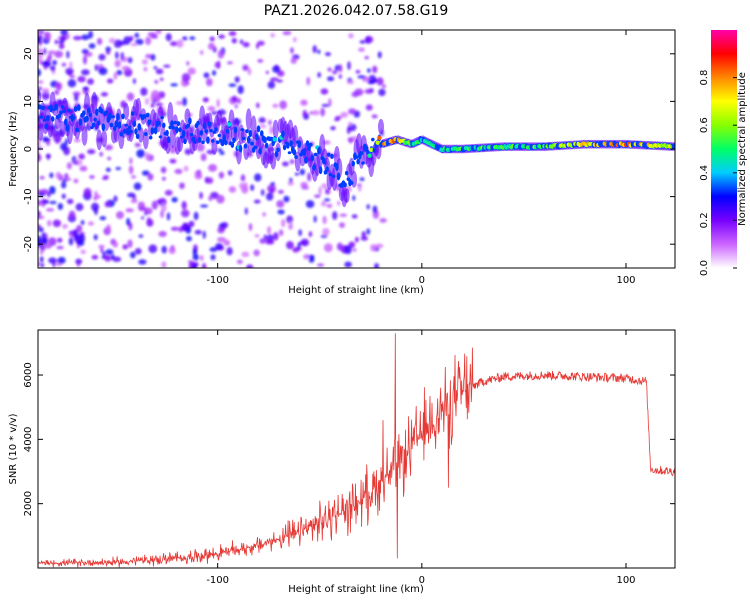 The image size is (750, 600). What do you see at coordinates (356, 290) in the screenshot?
I see `spectrogram-x-label: Height of straight line (km)` at bounding box center [356, 290].